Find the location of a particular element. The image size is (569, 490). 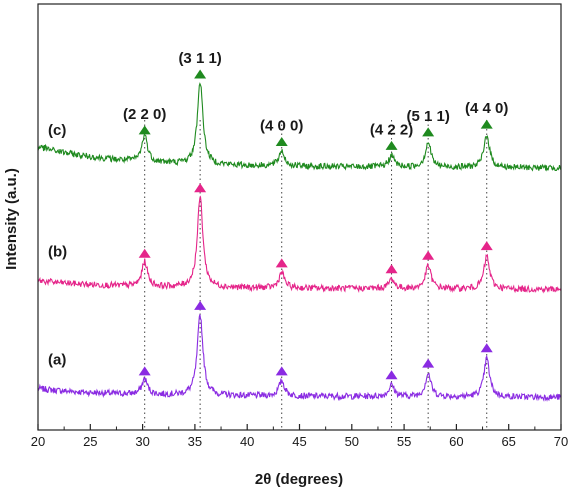

peak-label-0: (2 2 0) is located at coordinates (144, 114).